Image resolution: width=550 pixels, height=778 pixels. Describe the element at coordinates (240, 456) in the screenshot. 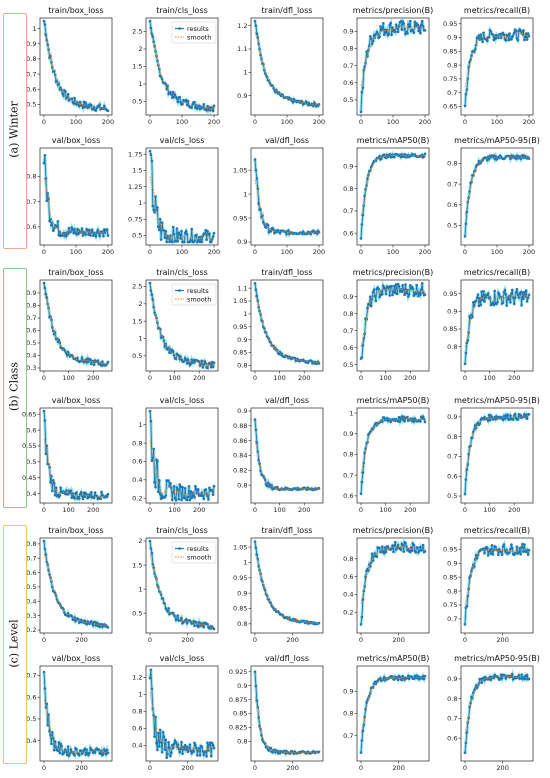

I see `y-tick-label: 0.84` at that location.